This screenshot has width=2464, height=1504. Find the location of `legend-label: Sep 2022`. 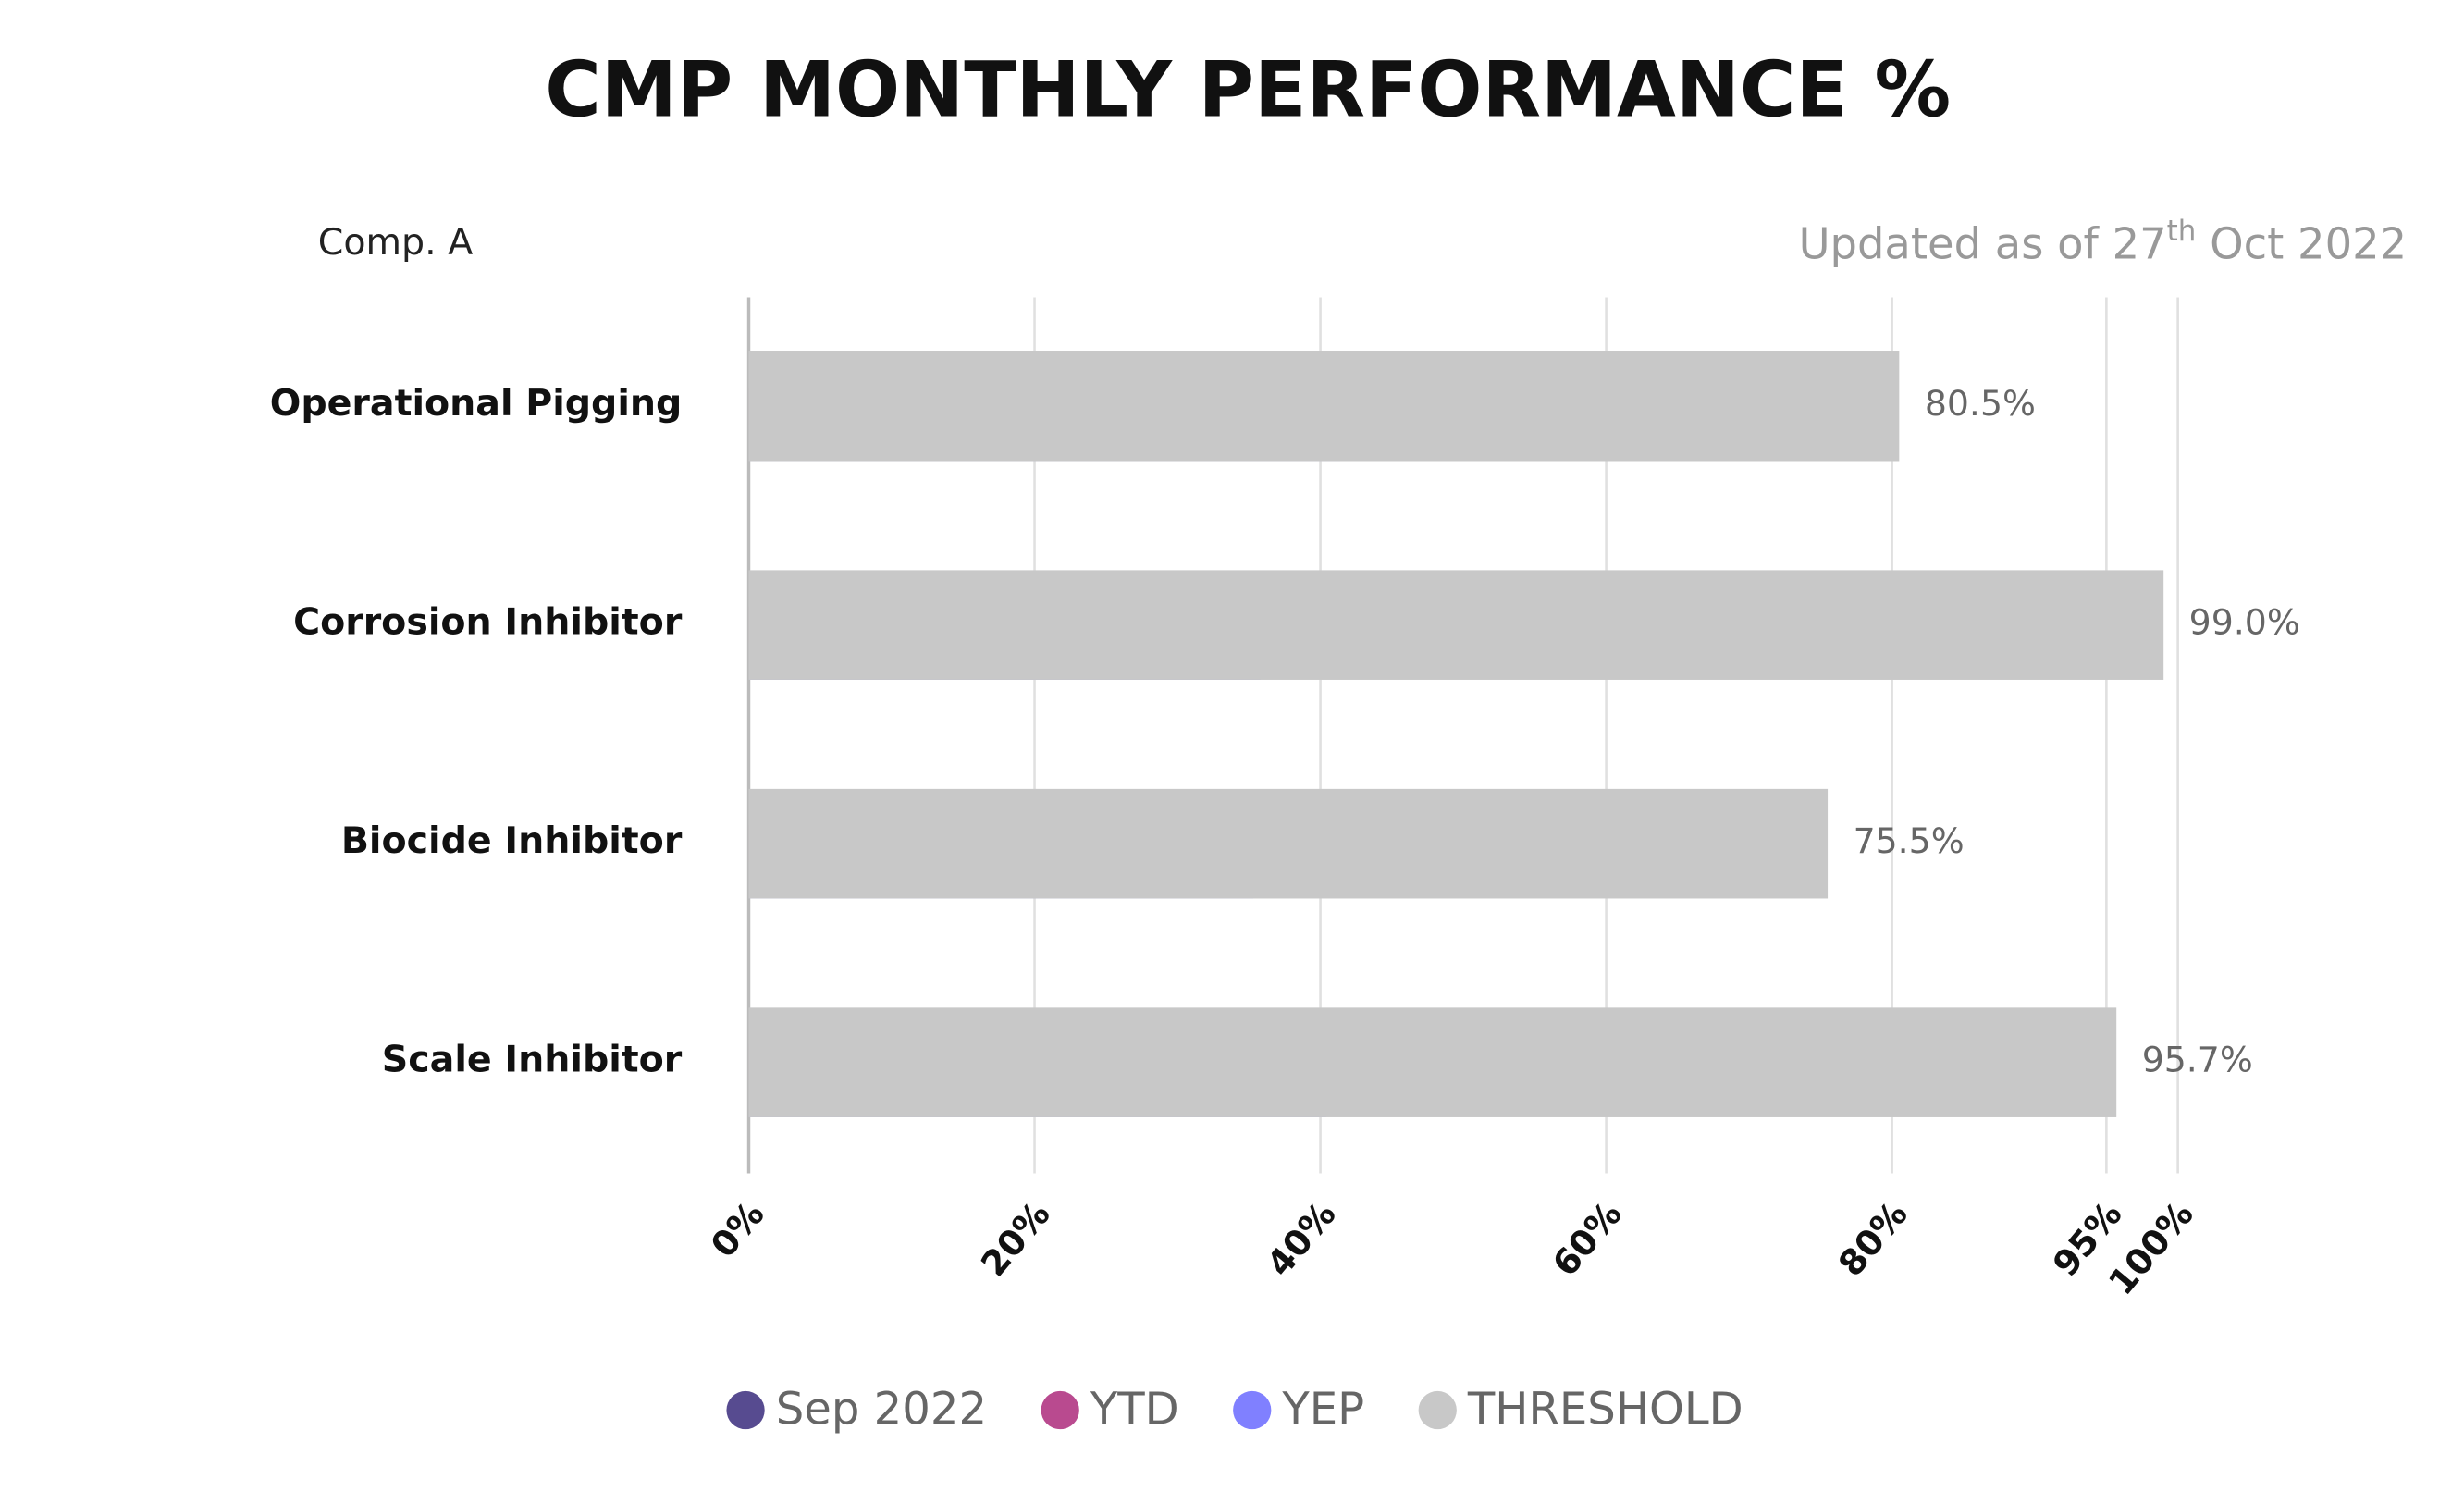

legend-label: Sep 2022 is located at coordinates (882, 1409).